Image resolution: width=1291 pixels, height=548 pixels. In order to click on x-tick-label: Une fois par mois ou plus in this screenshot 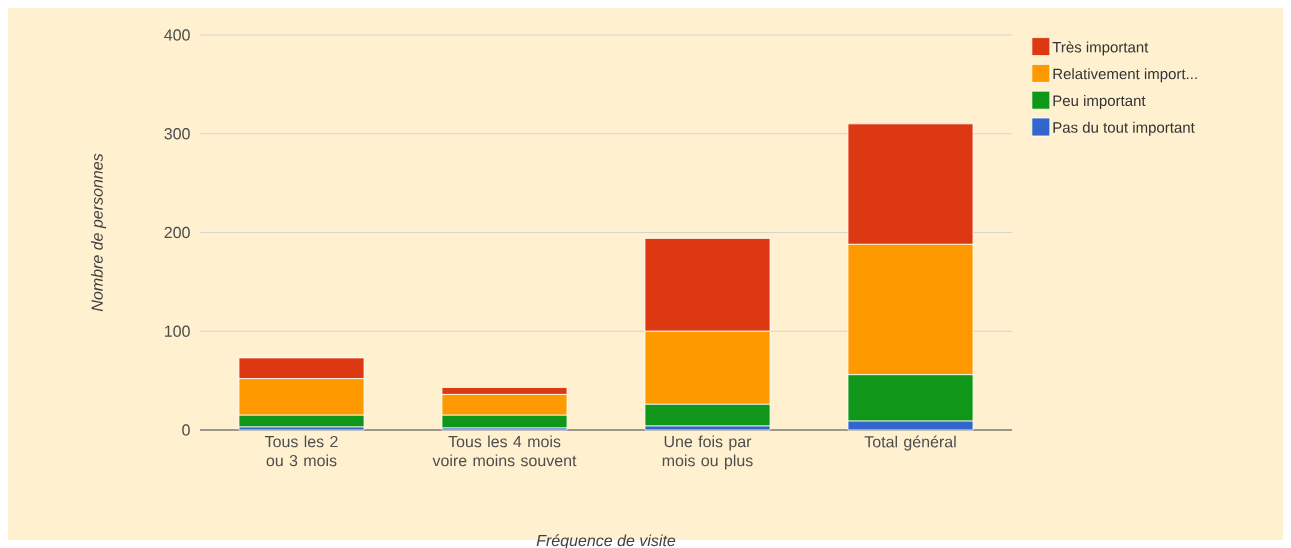, I will do `click(707, 452)`.